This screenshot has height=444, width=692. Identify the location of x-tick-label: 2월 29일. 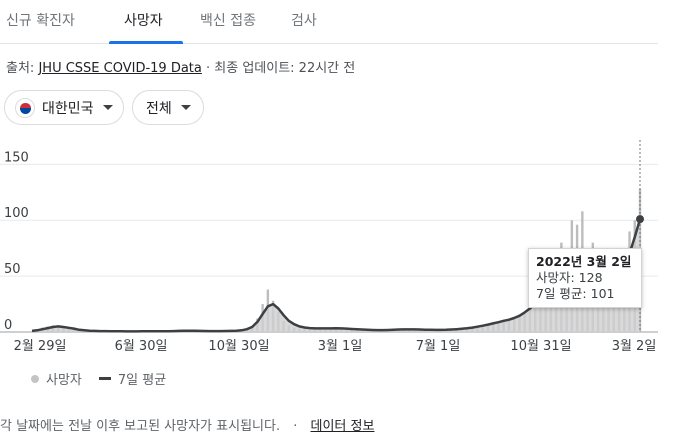
(40, 346).